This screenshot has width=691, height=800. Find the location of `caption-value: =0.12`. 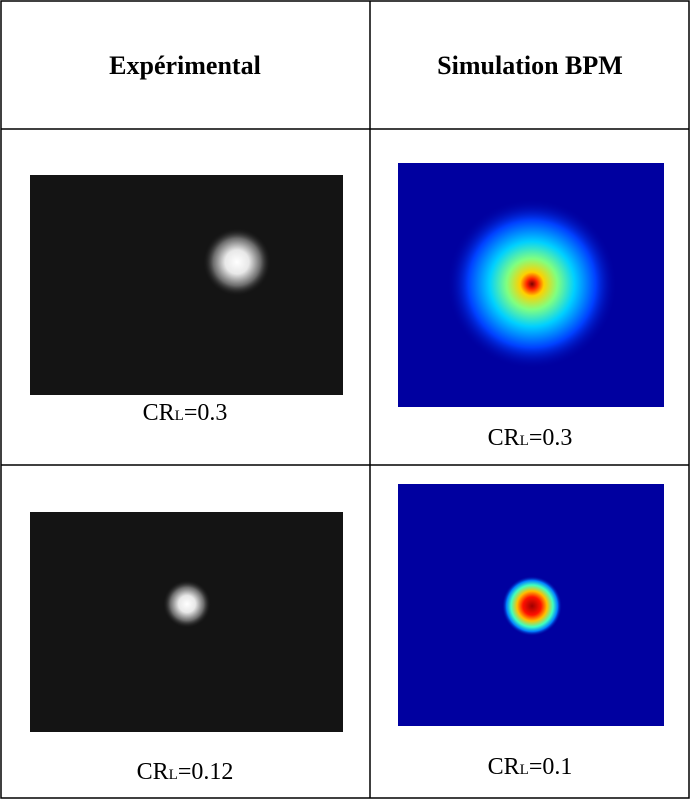

caption-value: =0.12 is located at coordinates (206, 772).